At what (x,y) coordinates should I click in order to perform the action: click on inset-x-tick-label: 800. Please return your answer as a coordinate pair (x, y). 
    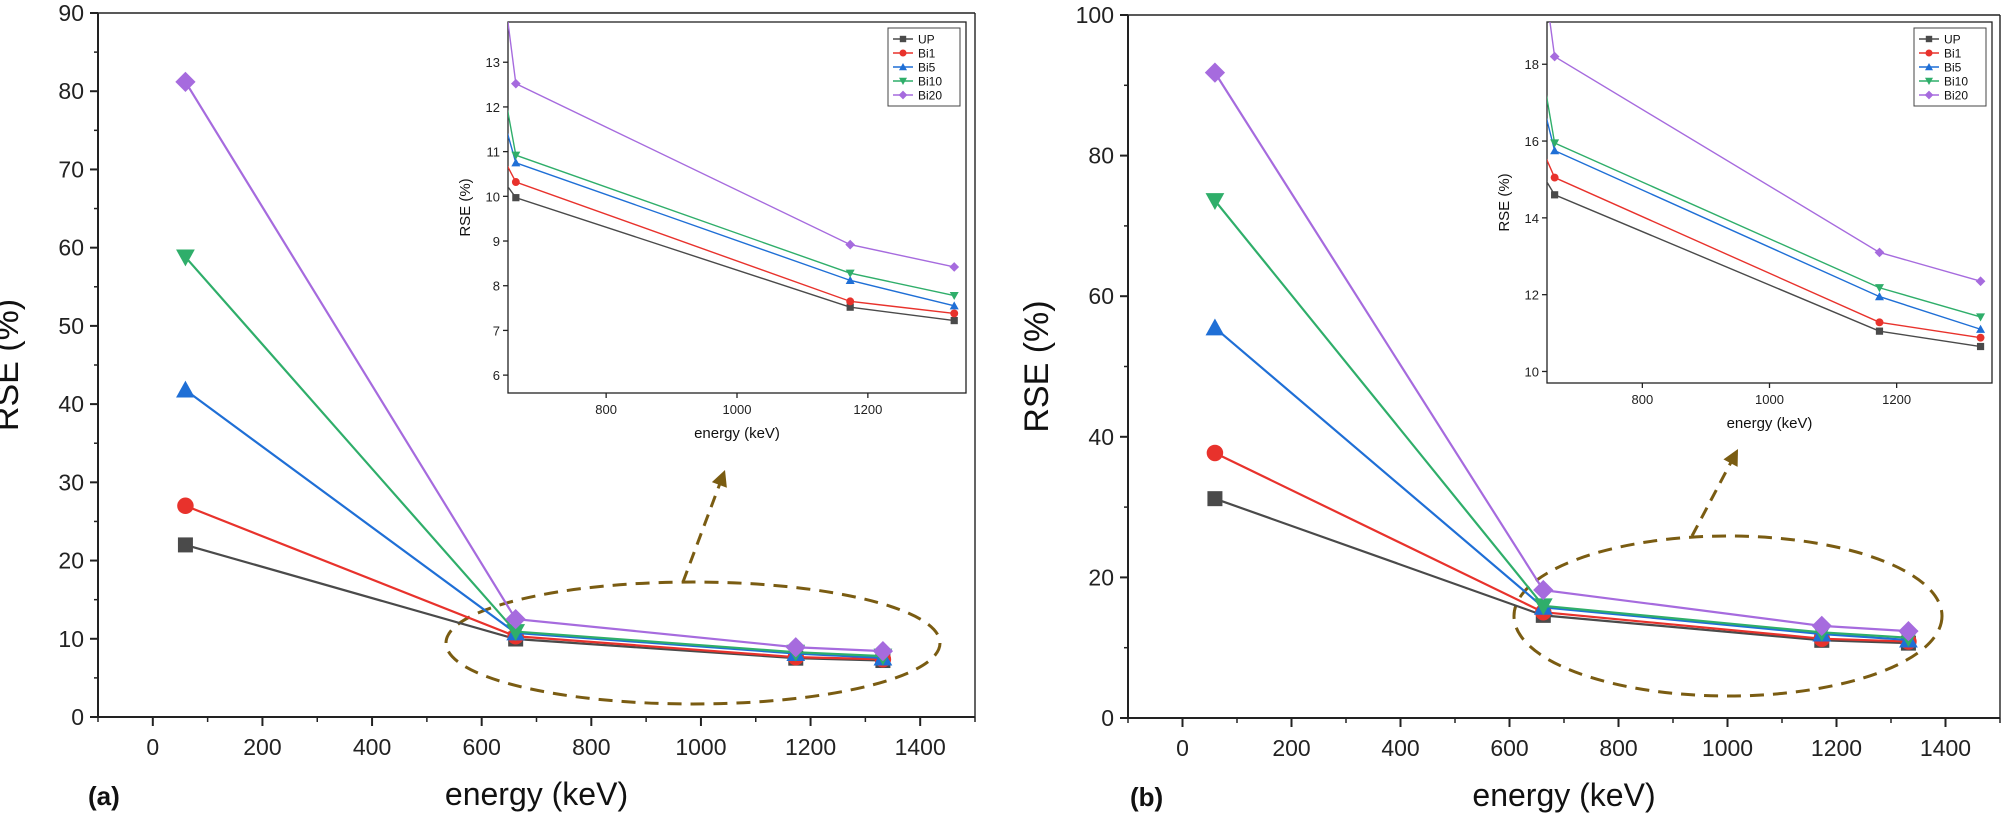
    Looking at the image, I should click on (1643, 399).